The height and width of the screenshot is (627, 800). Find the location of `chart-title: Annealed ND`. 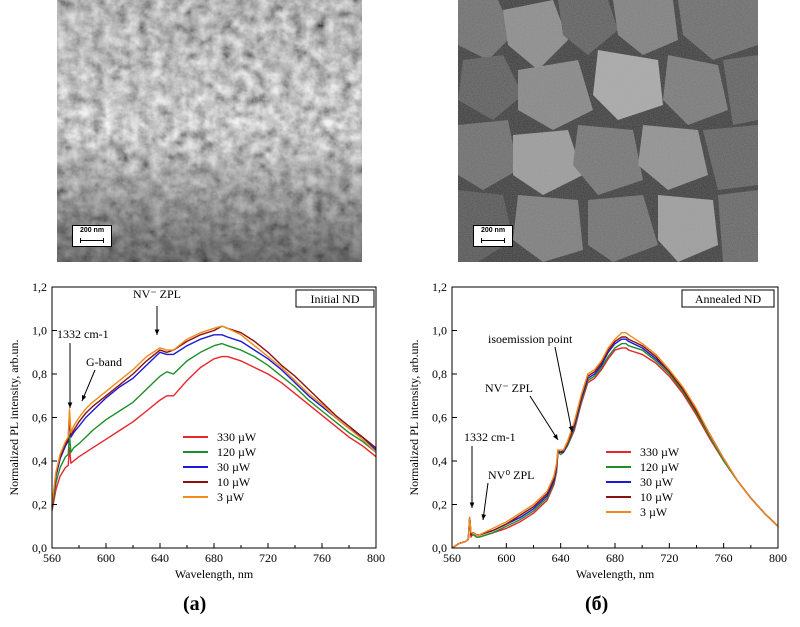

chart-title: Annealed ND is located at coordinates (728, 299).